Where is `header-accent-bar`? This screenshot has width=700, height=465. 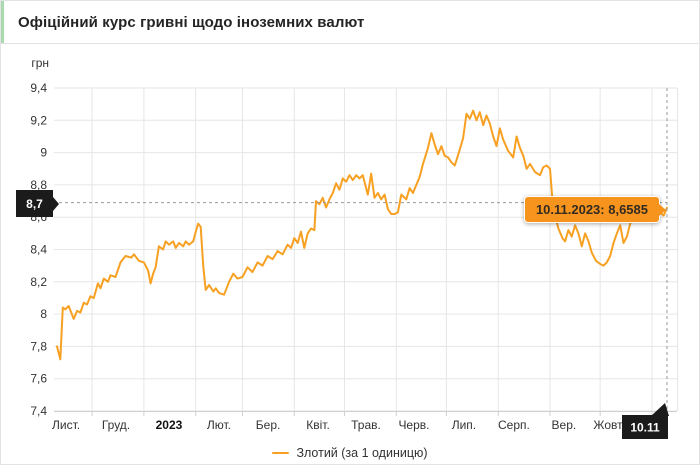
header-accent-bar is located at coordinates (2, 22).